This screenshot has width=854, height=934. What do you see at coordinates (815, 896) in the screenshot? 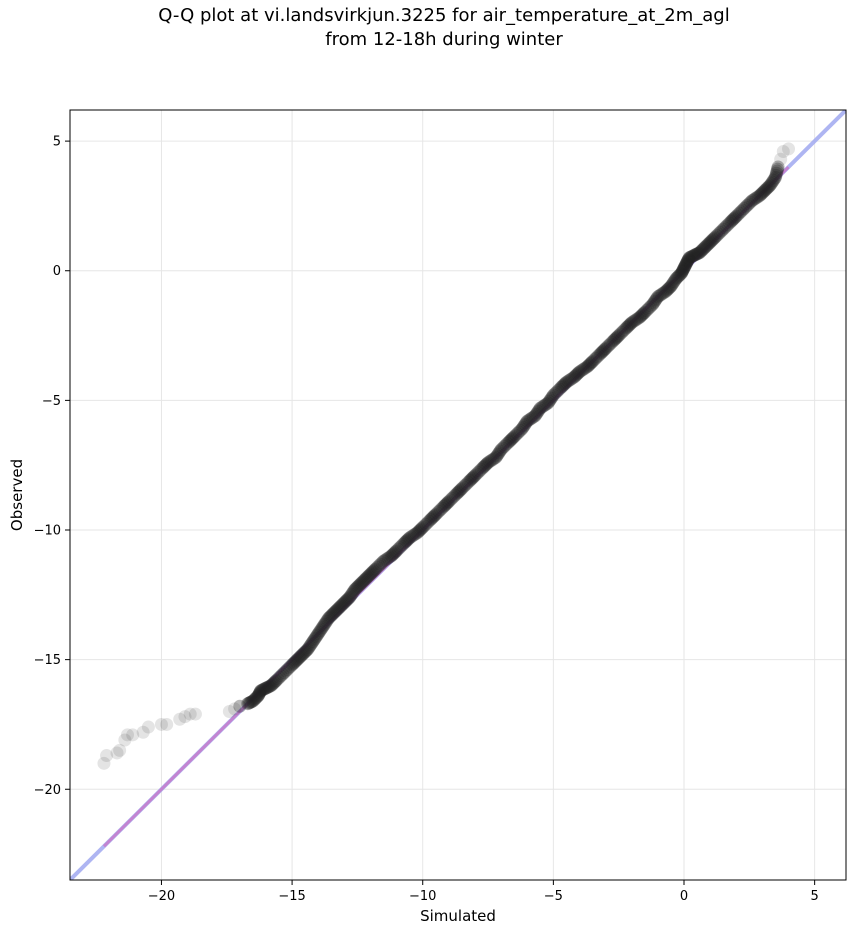
I see `x-tick-label: 5` at bounding box center [815, 896].